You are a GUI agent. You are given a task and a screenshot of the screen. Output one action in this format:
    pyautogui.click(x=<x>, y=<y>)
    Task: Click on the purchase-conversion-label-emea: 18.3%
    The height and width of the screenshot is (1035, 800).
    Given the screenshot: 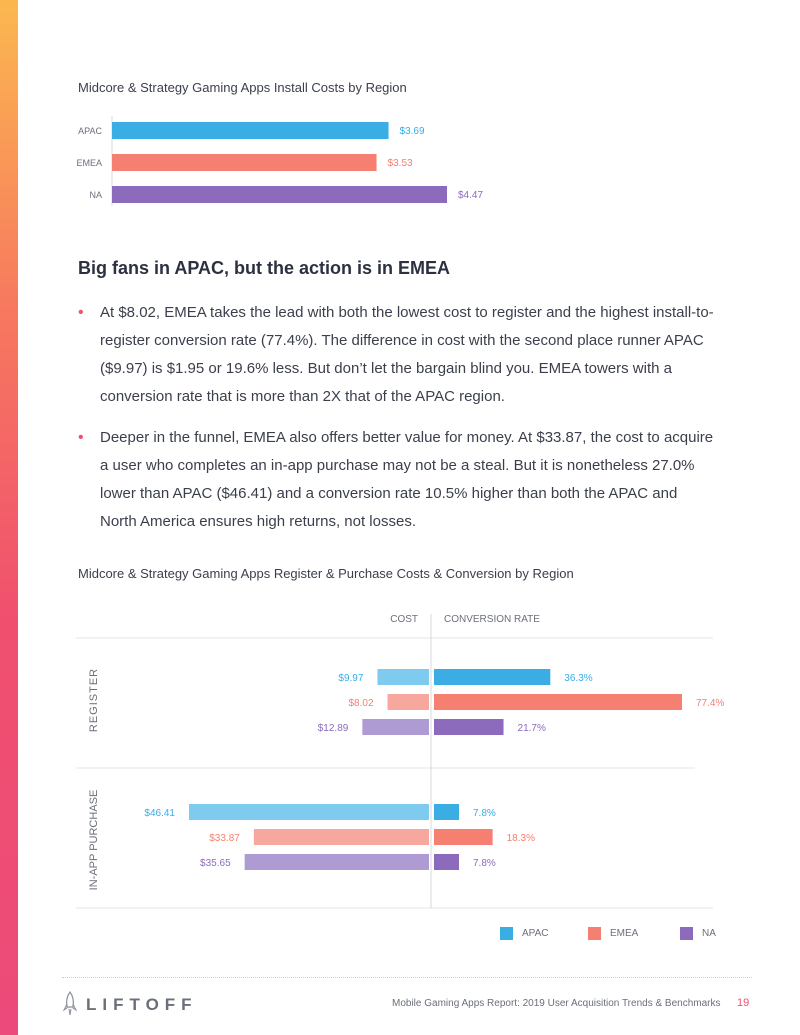 What is the action you would take?
    pyautogui.click(x=521, y=838)
    